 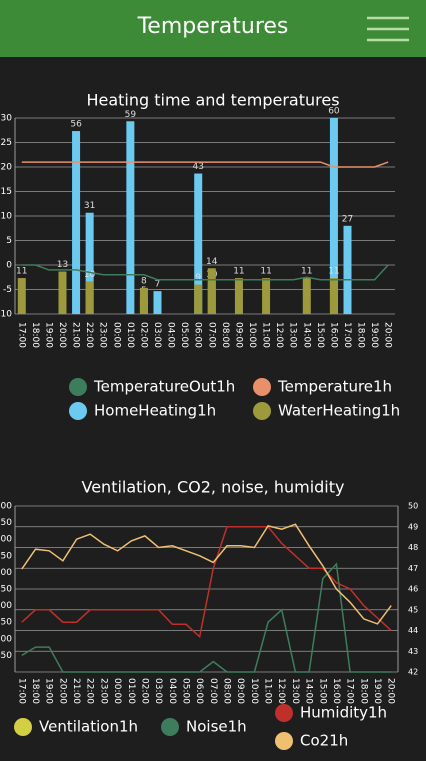 I want to click on y-tick-label: 450, so click(x=6, y=656).